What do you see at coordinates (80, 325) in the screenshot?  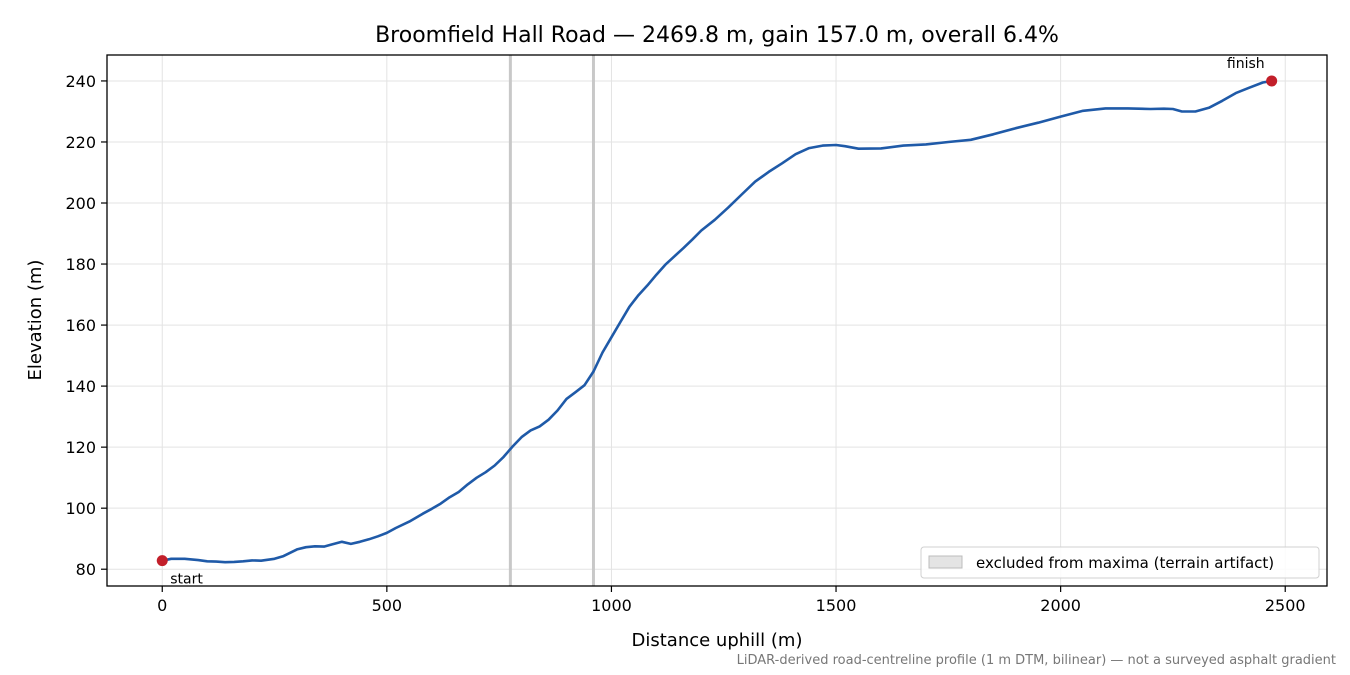 I see `y-tick-label: 160` at bounding box center [80, 325].